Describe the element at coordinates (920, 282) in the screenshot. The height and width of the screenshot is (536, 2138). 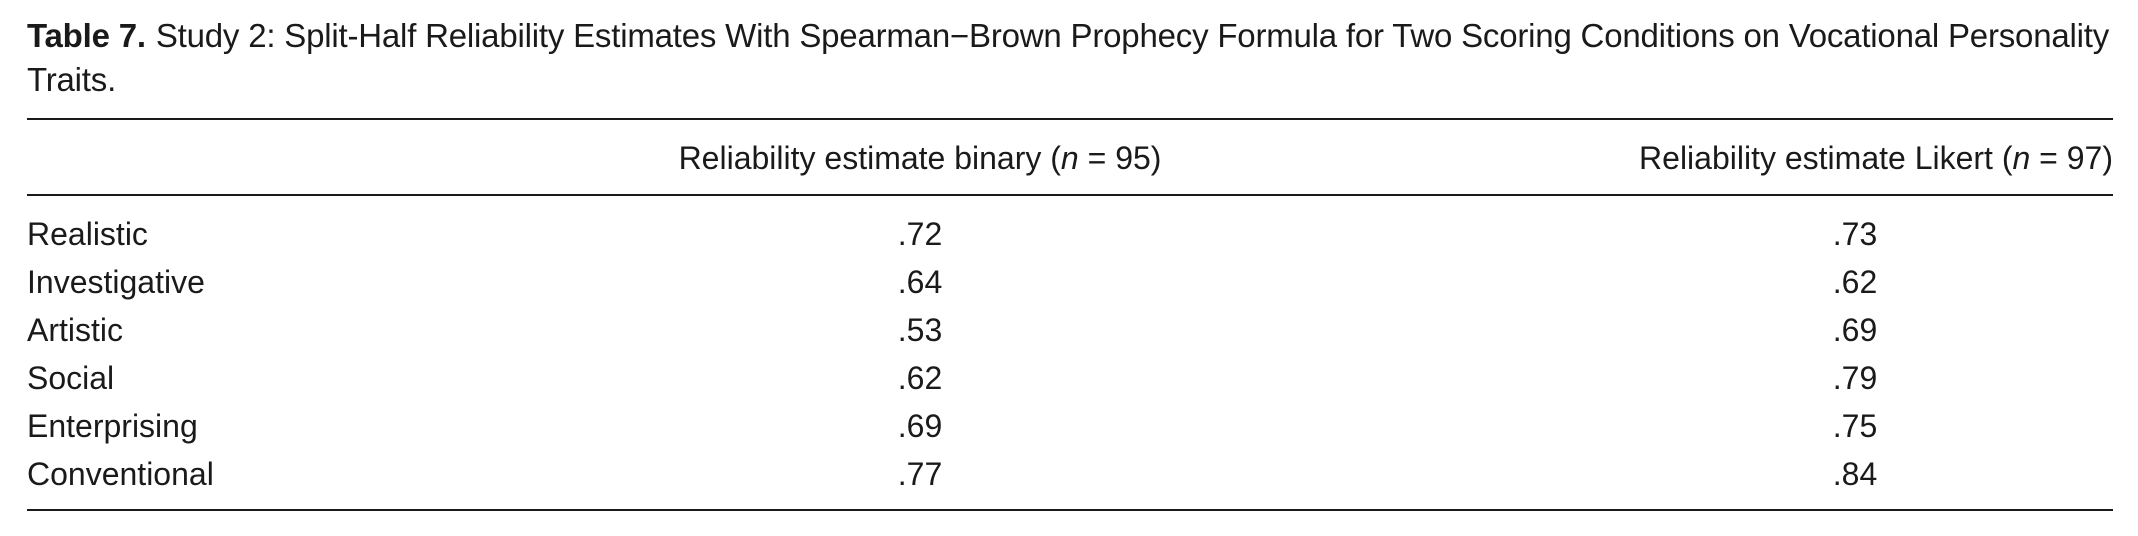
I see `cell-binary-investigative: .64` at that location.